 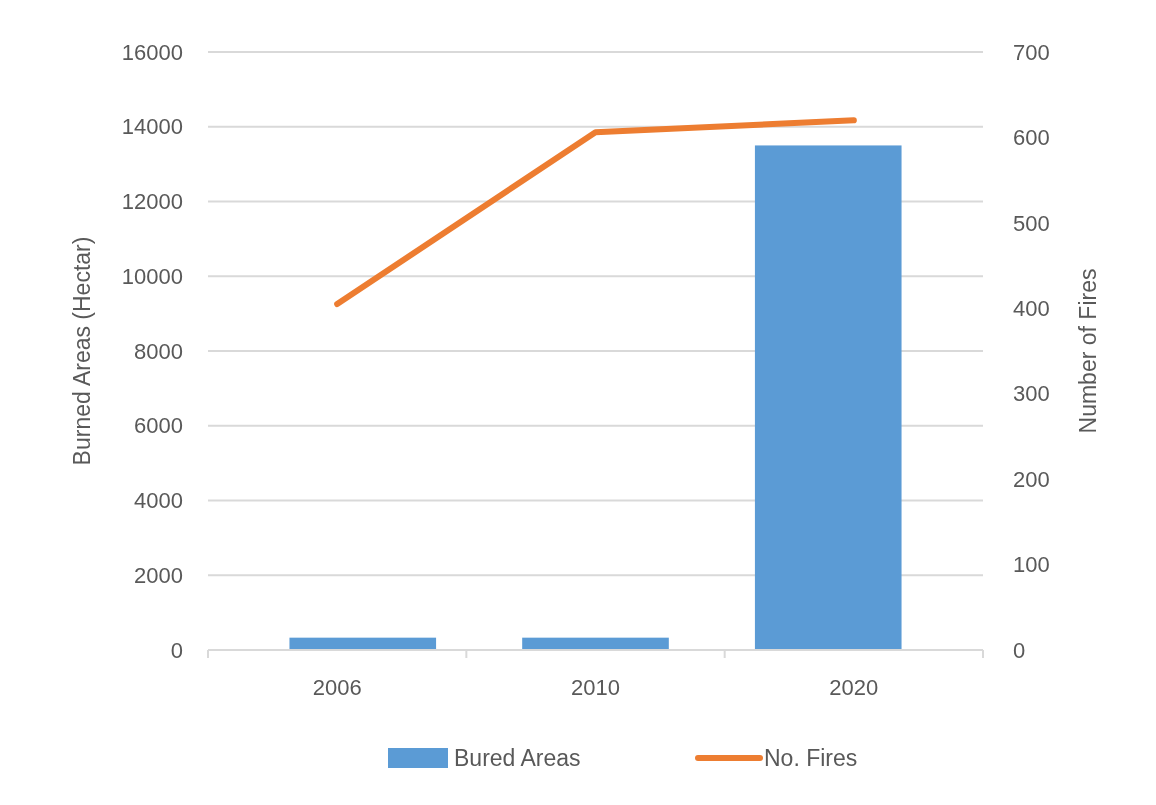 What do you see at coordinates (1031, 138) in the screenshot?
I see `y2-tick-label: 600` at bounding box center [1031, 138].